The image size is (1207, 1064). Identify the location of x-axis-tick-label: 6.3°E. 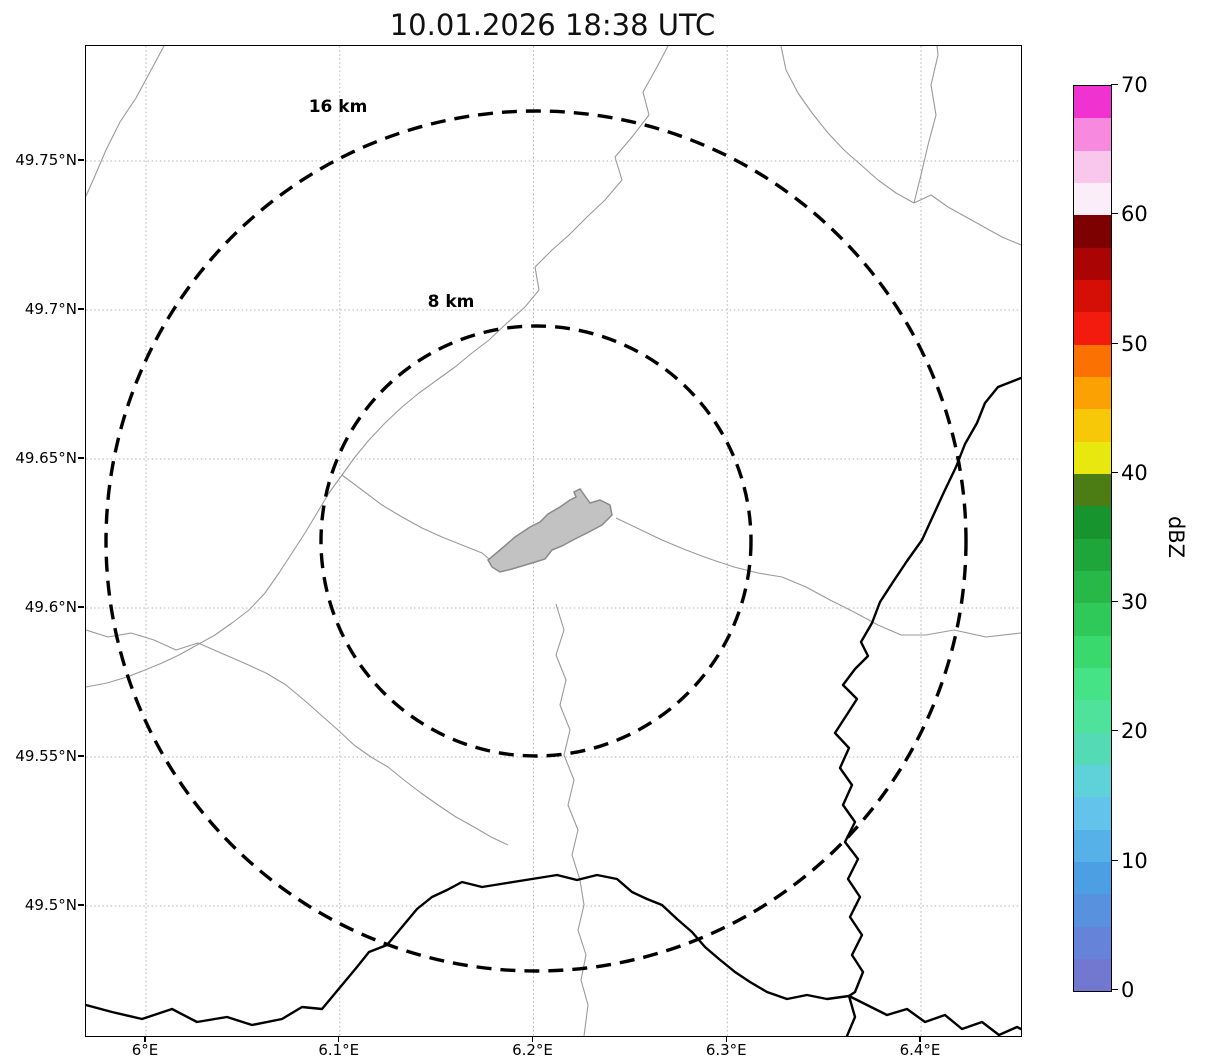
(726, 1050).